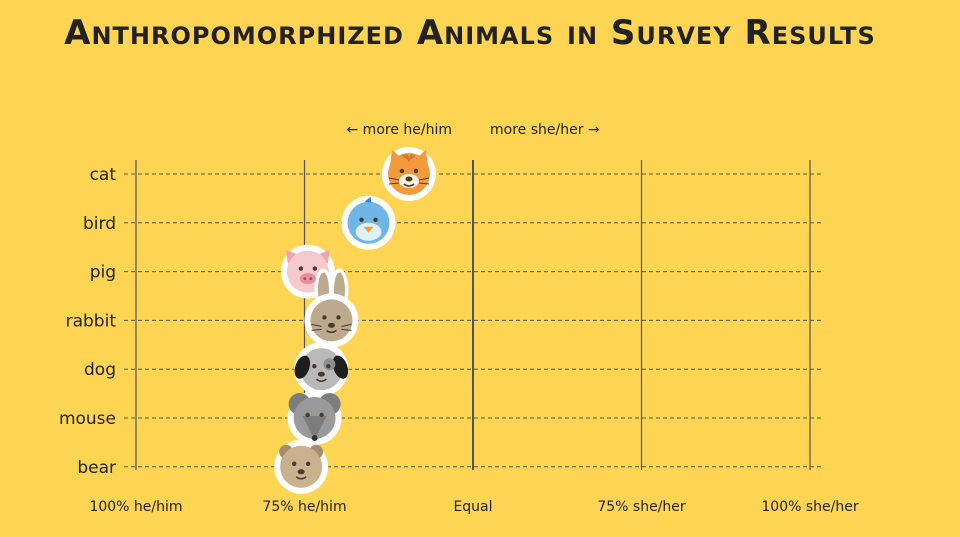 The height and width of the screenshot is (537, 960). Describe the element at coordinates (641, 507) in the screenshot. I see `x-tick-label: 75% she/her` at that location.